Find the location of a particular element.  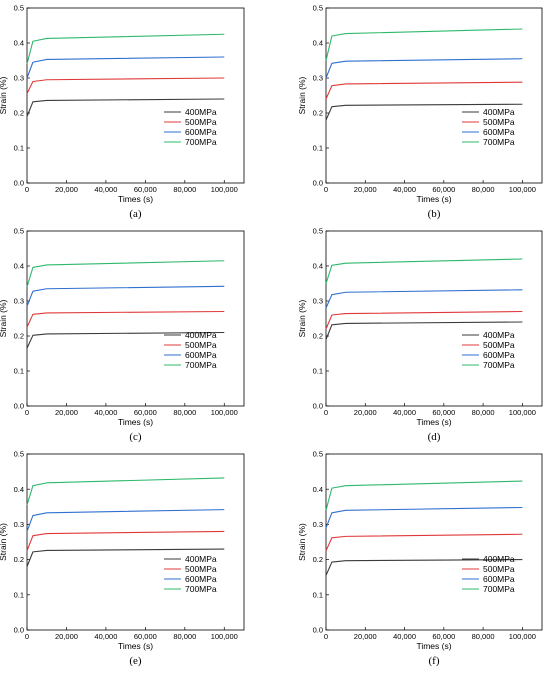

panel-caption: (c) is located at coordinates (135, 437).